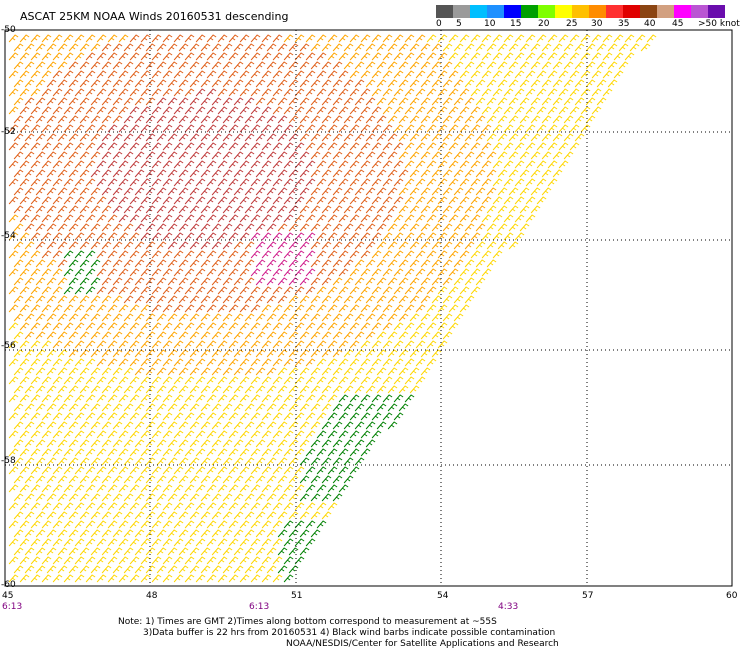 The width and height of the screenshot is (740, 650). Describe the element at coordinates (439, 24) in the screenshot. I see `color-scale-label: 0` at that location.